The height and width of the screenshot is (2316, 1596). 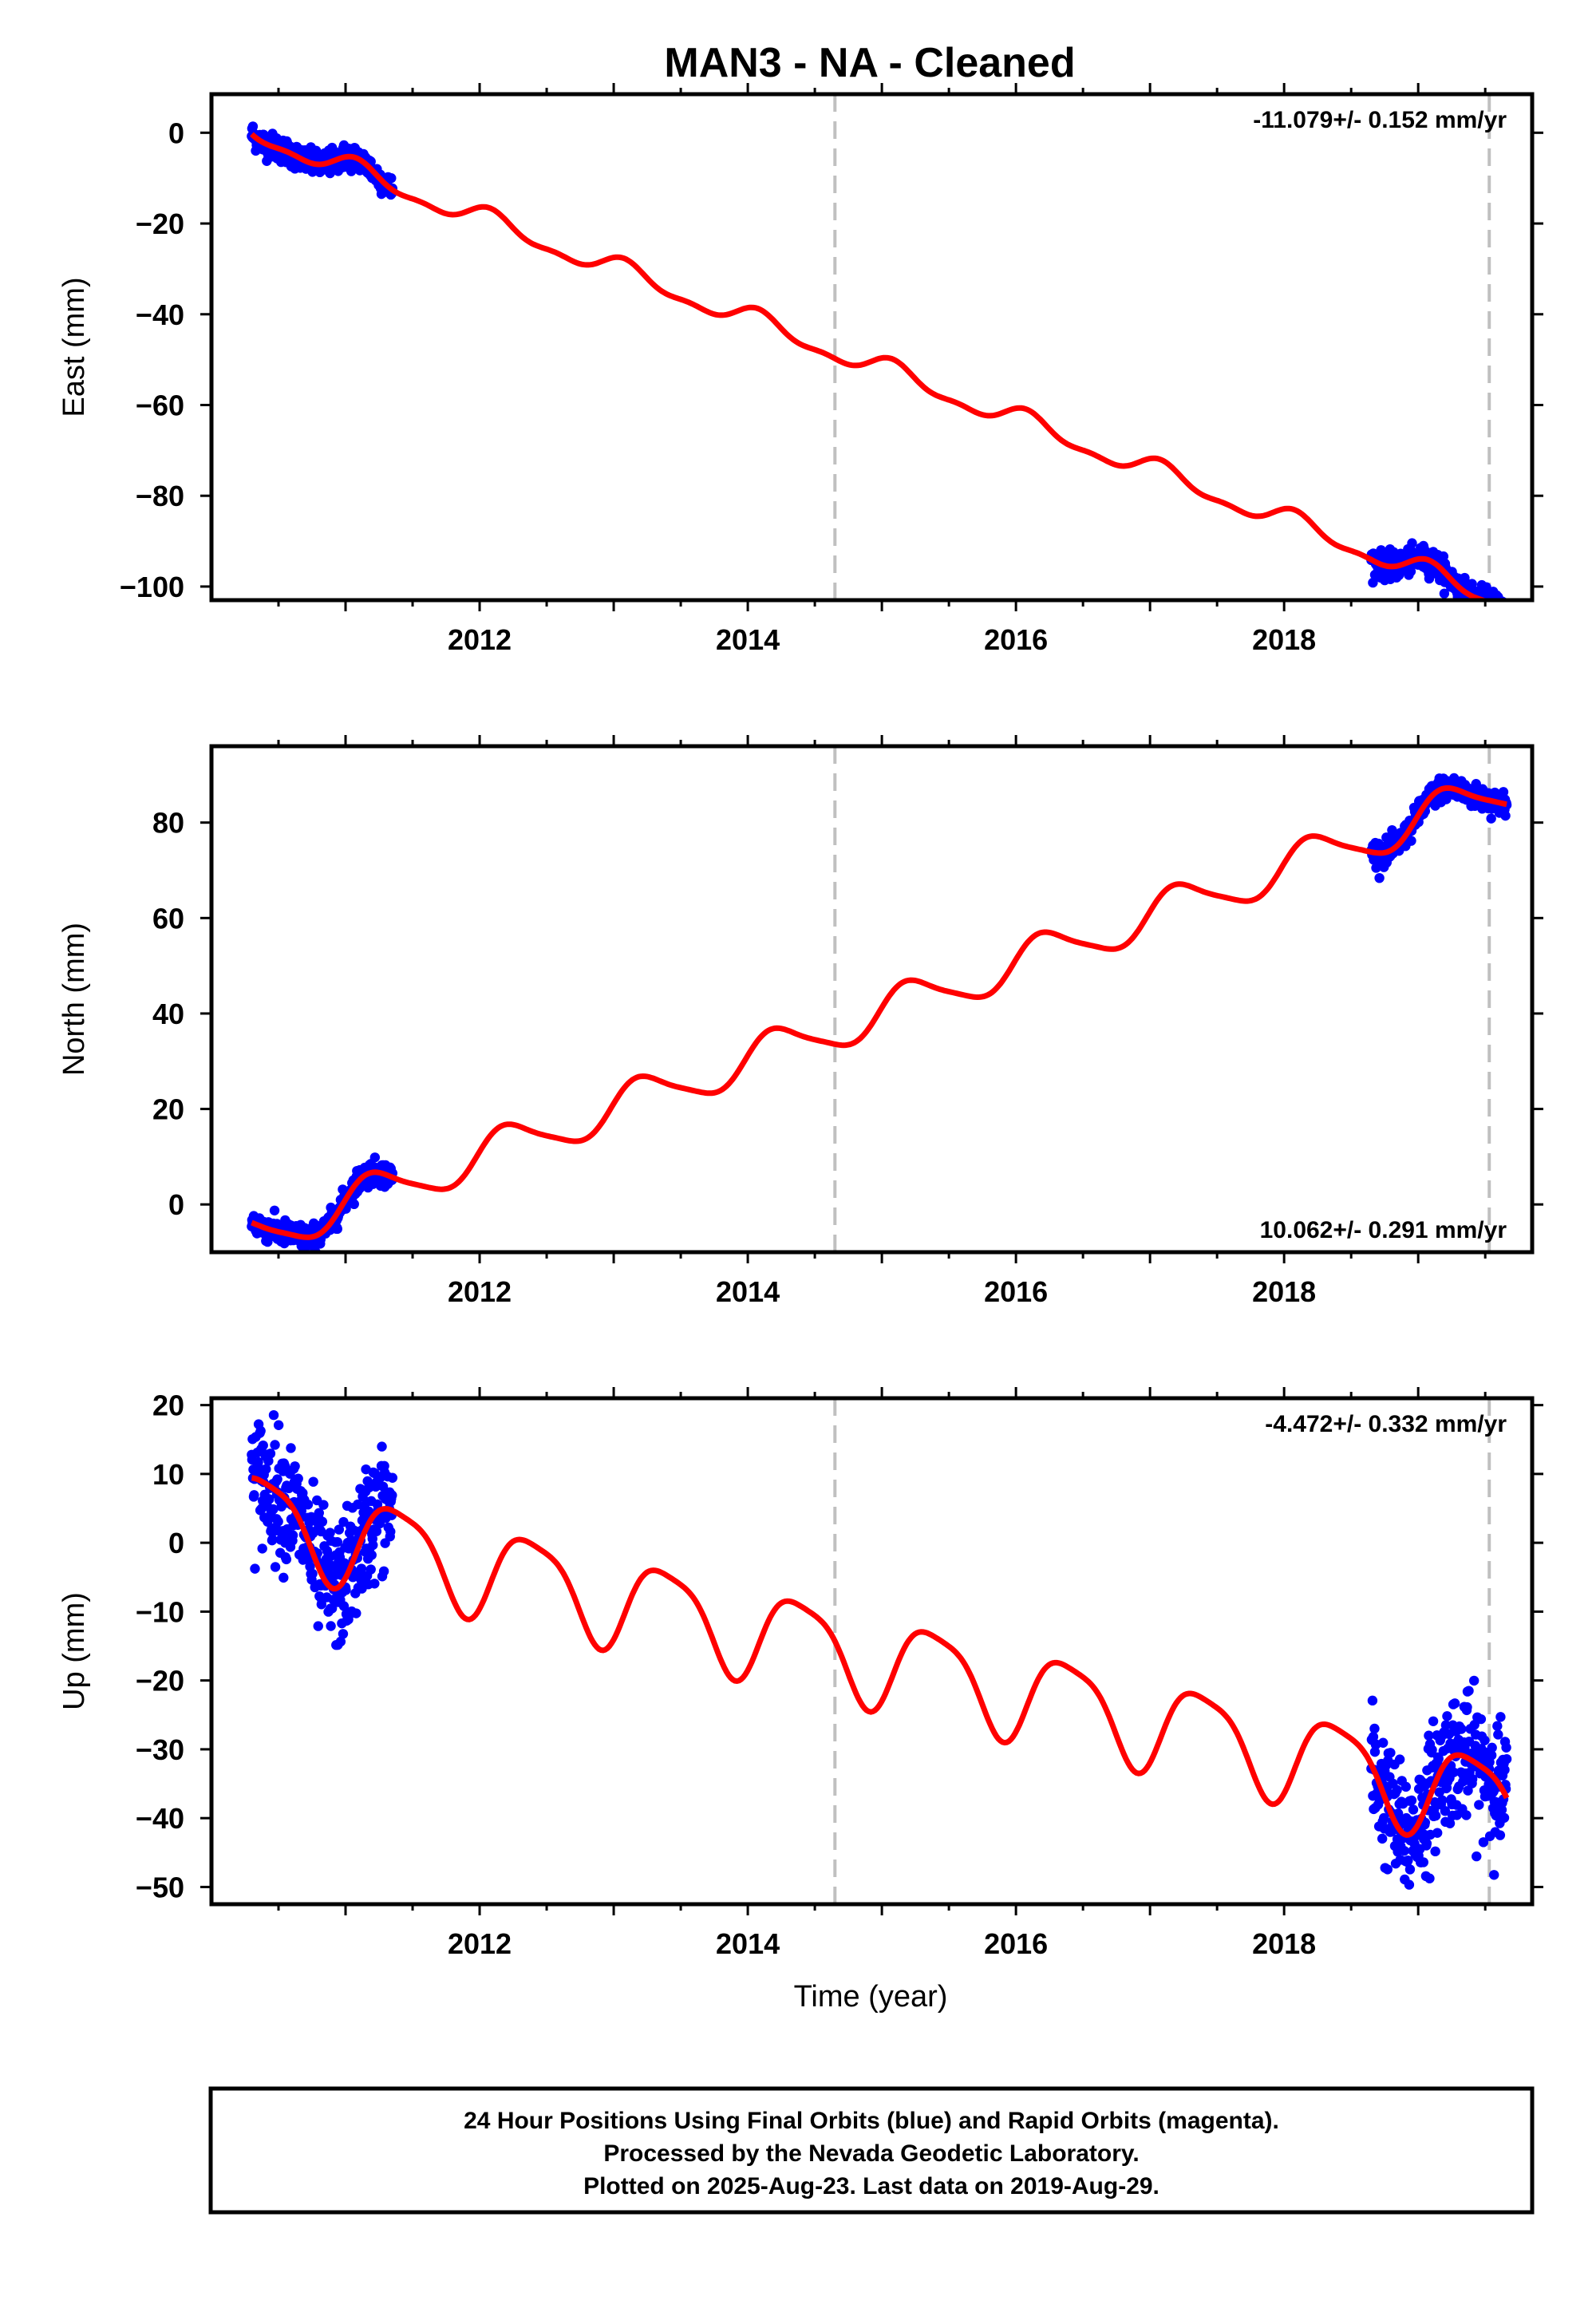 I want to click on y-tick-label: 0, so click(x=176, y=1204).